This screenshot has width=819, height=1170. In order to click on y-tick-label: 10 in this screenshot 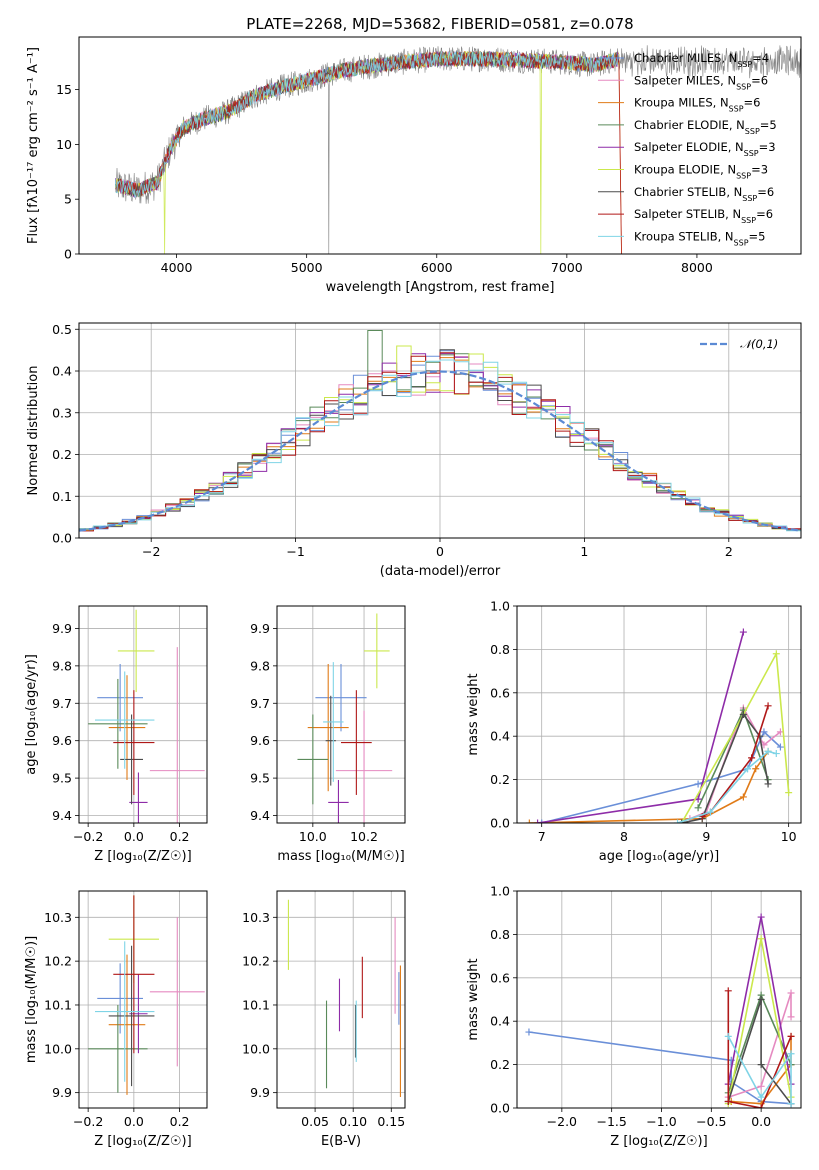, I will do `click(64, 144)`.